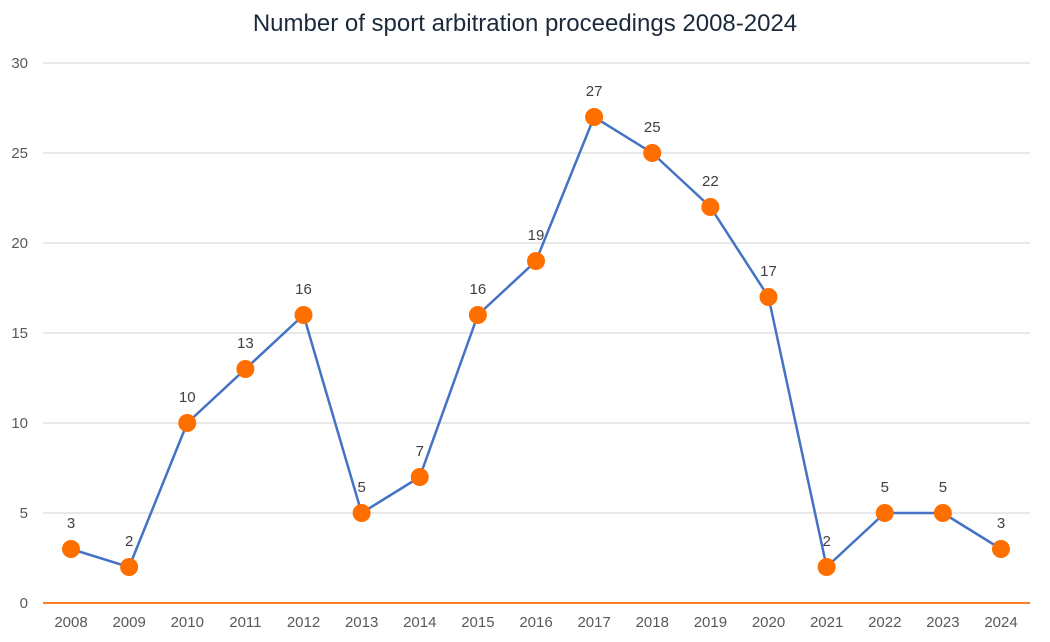 The width and height of the screenshot is (1050, 642). What do you see at coordinates (420, 451) in the screenshot?
I see `data-label: 7` at bounding box center [420, 451].